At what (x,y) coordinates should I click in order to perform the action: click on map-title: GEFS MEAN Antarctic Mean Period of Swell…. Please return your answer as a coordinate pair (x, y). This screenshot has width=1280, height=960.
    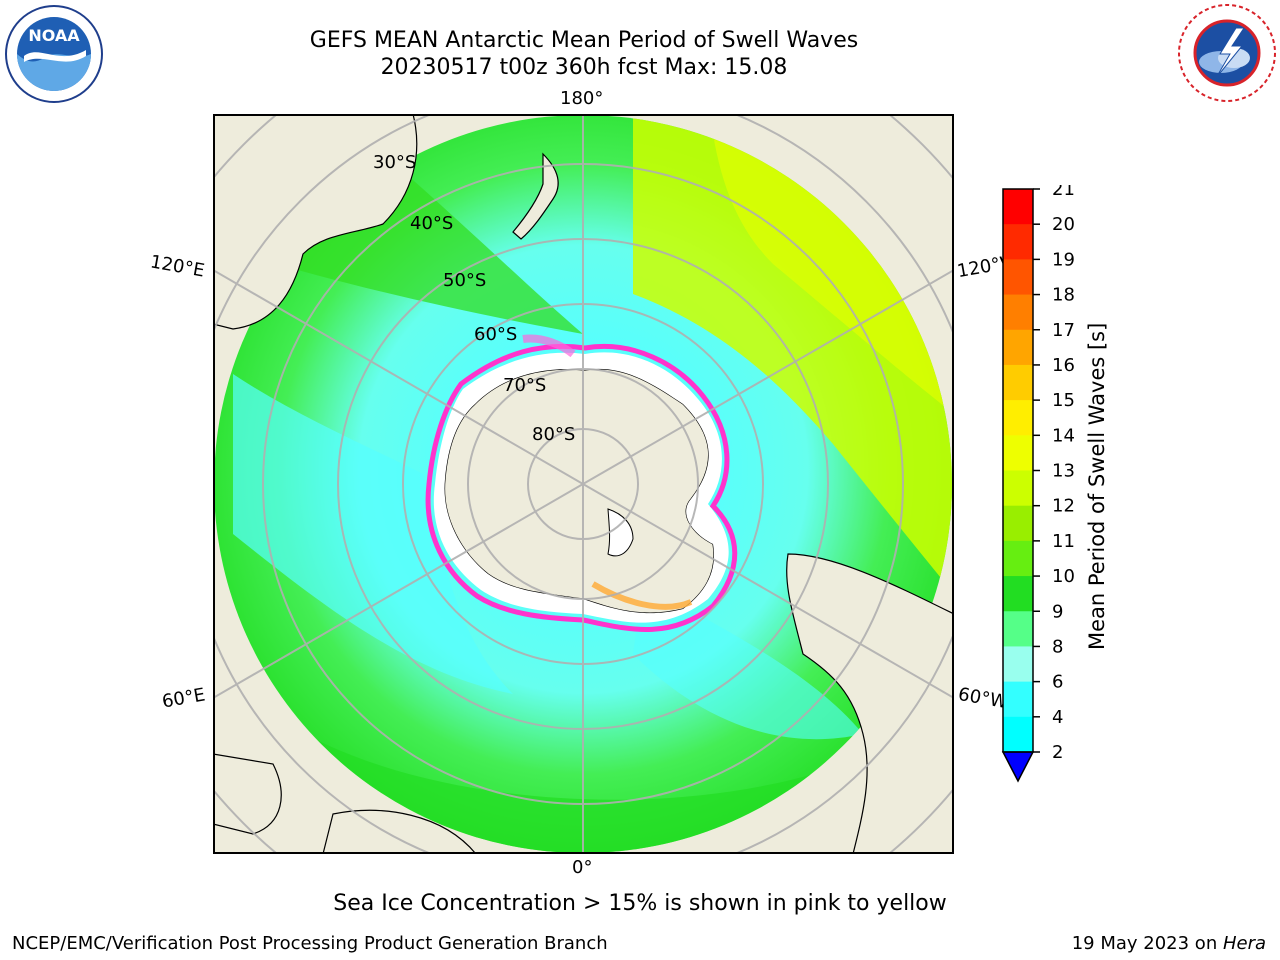
    Looking at the image, I should click on (584, 40).